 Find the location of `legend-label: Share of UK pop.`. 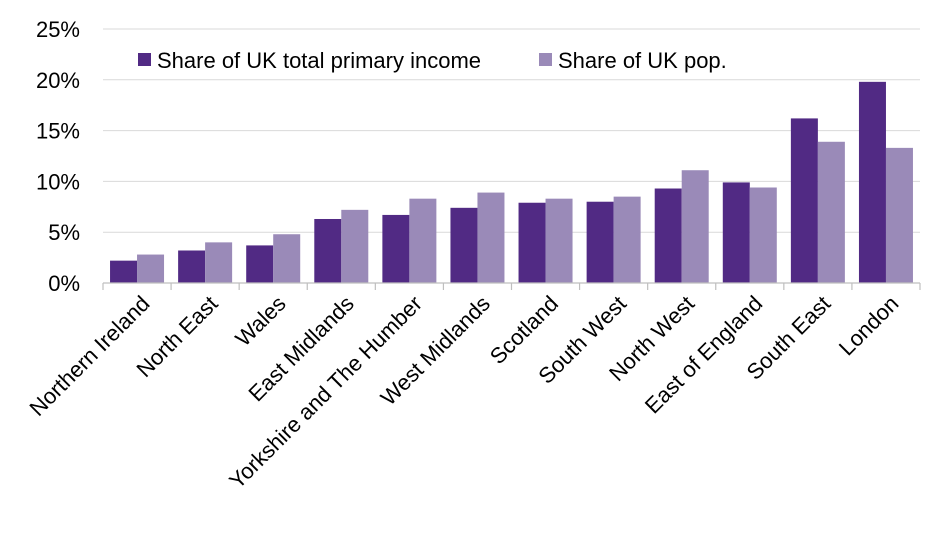

legend-label: Share of UK pop. is located at coordinates (642, 60).